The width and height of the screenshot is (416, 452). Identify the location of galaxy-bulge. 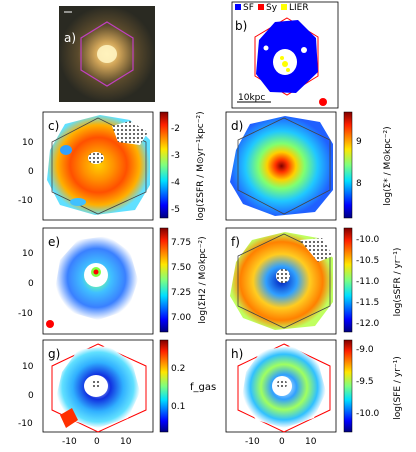
(107, 54).